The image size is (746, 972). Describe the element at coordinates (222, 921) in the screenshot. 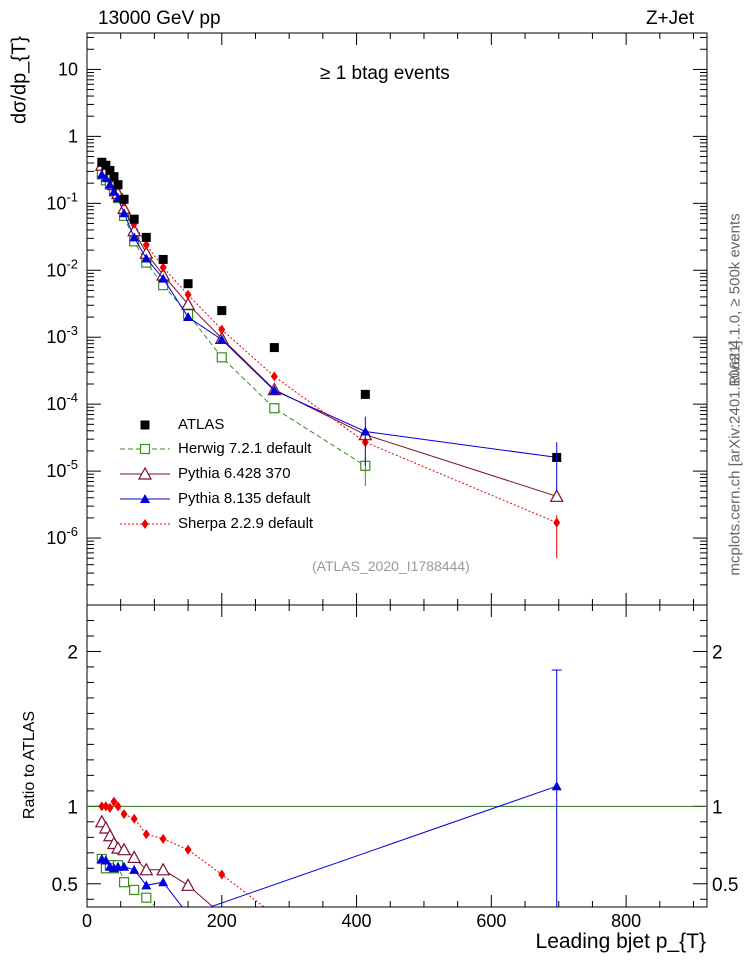

I see `x-tick-label: 200` at that location.